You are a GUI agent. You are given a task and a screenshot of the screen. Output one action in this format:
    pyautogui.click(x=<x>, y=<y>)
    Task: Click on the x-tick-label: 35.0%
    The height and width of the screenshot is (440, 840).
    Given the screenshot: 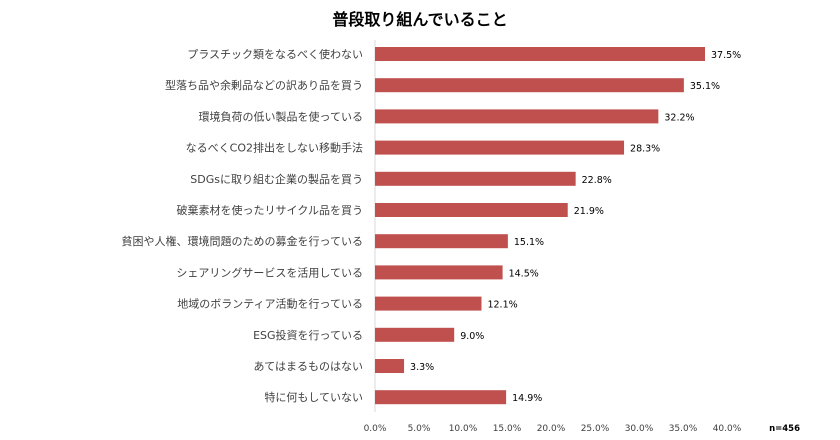 What is the action you would take?
    pyautogui.click(x=683, y=429)
    